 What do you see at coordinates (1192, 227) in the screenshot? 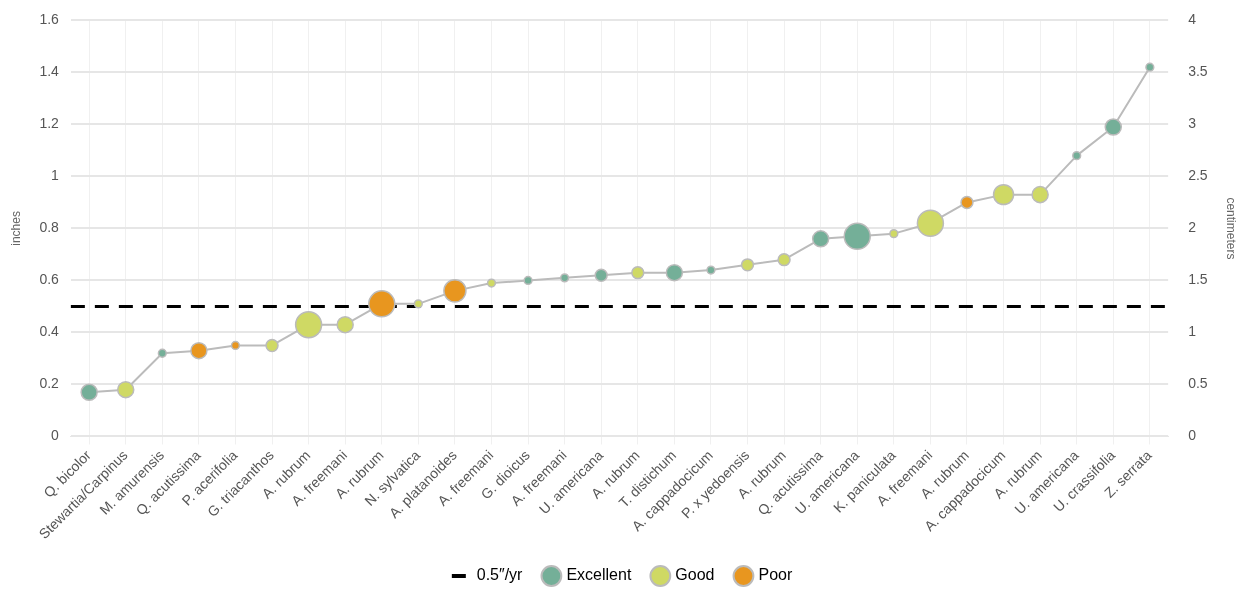
I see `y2-tick-label: 2` at bounding box center [1192, 227].